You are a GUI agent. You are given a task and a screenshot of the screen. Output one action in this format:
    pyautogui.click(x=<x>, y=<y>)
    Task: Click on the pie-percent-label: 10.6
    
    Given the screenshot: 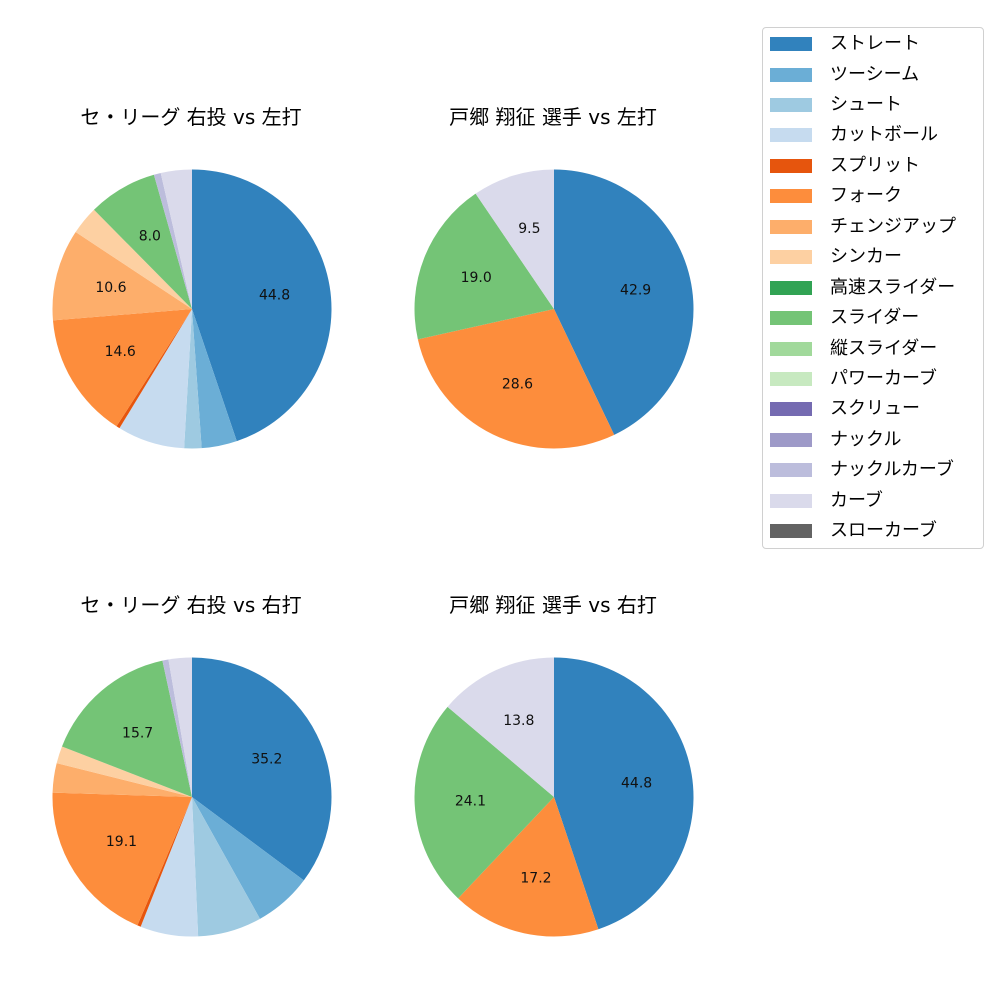 What is the action you would take?
    pyautogui.click(x=110, y=288)
    